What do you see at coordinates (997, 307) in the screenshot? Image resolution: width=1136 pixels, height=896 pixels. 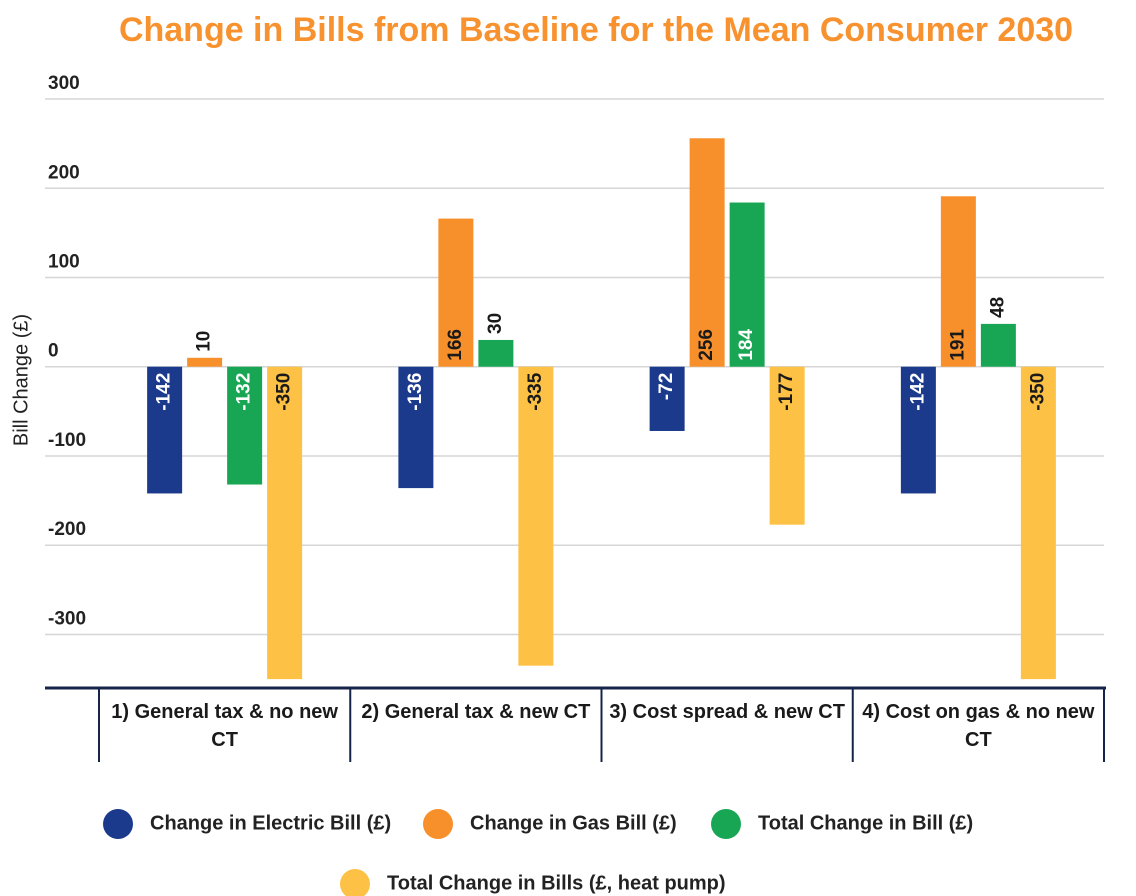 I see `value-label: 48` at bounding box center [997, 307].